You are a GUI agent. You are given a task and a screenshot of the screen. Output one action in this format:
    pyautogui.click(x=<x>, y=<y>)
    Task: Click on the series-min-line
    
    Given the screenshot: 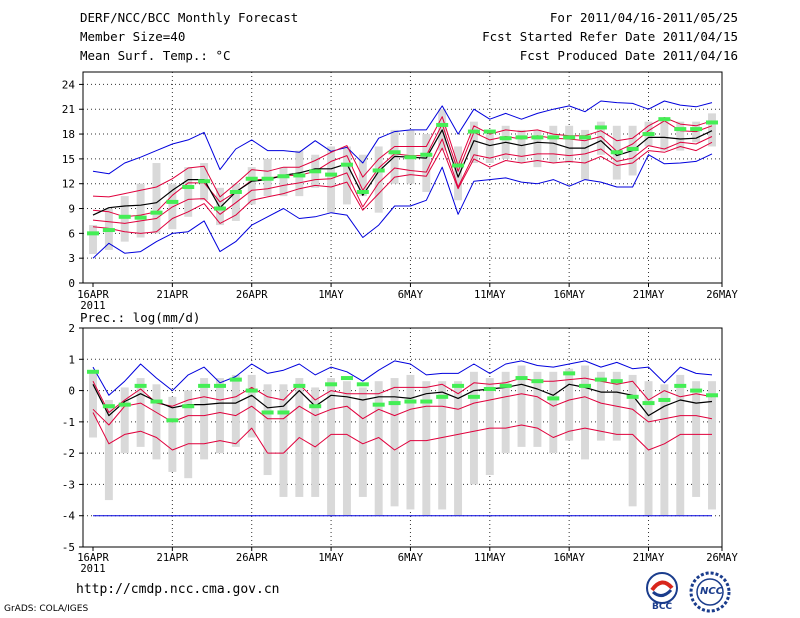 What is the action you would take?
    pyautogui.click(x=402, y=206)
    